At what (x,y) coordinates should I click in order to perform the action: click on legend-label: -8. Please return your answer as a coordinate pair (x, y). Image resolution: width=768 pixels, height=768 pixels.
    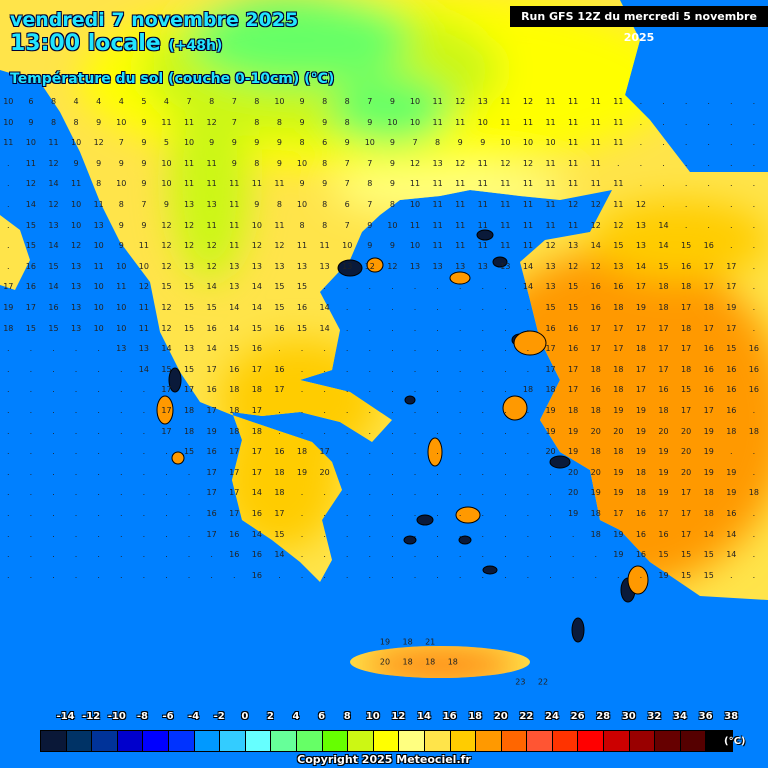
    Looking at the image, I should click on (142, 716).